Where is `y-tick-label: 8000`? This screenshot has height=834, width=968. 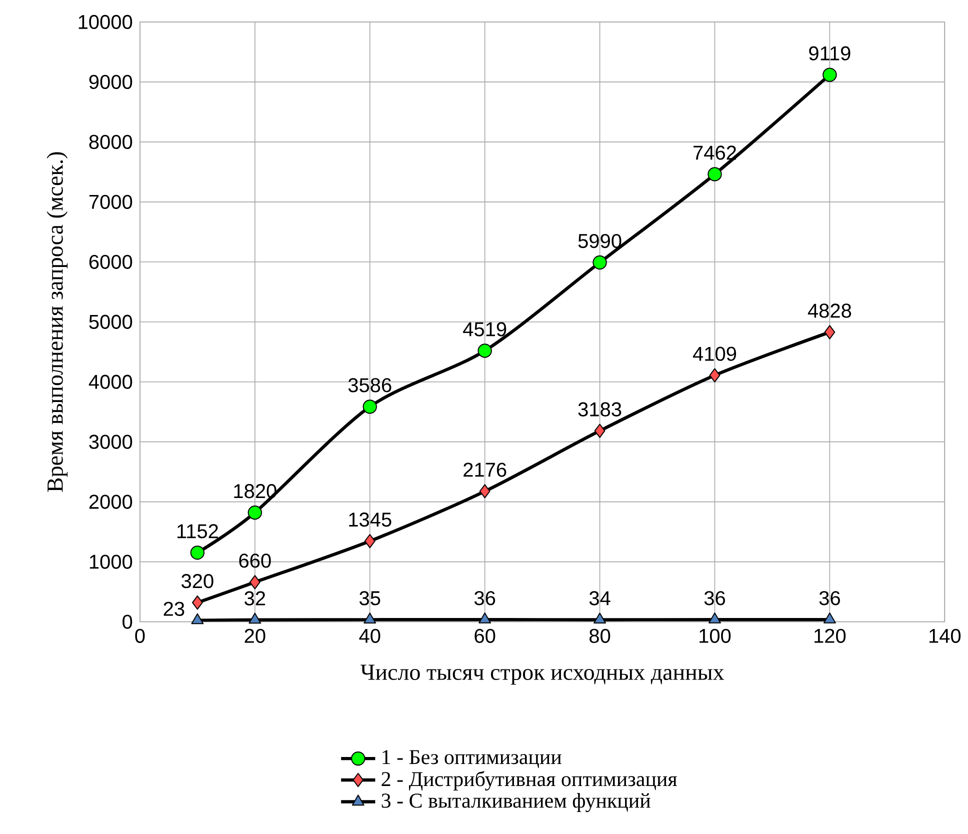
y-tick-label: 8000 is located at coordinates (110, 142).